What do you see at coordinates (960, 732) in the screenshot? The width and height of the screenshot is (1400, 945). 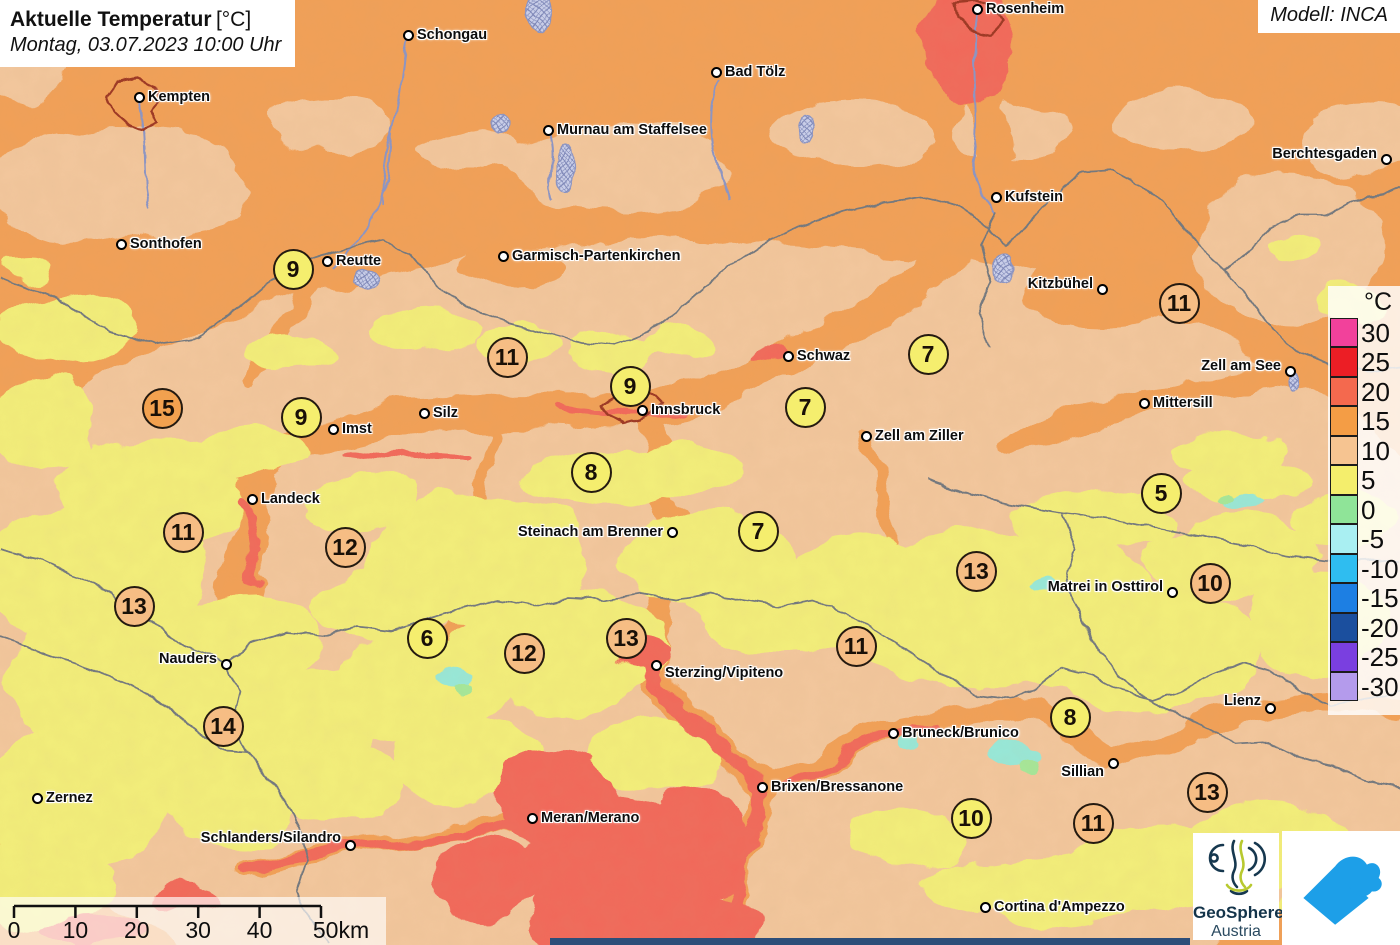 I see `city-label: Bruneck/Brunico` at bounding box center [960, 732].